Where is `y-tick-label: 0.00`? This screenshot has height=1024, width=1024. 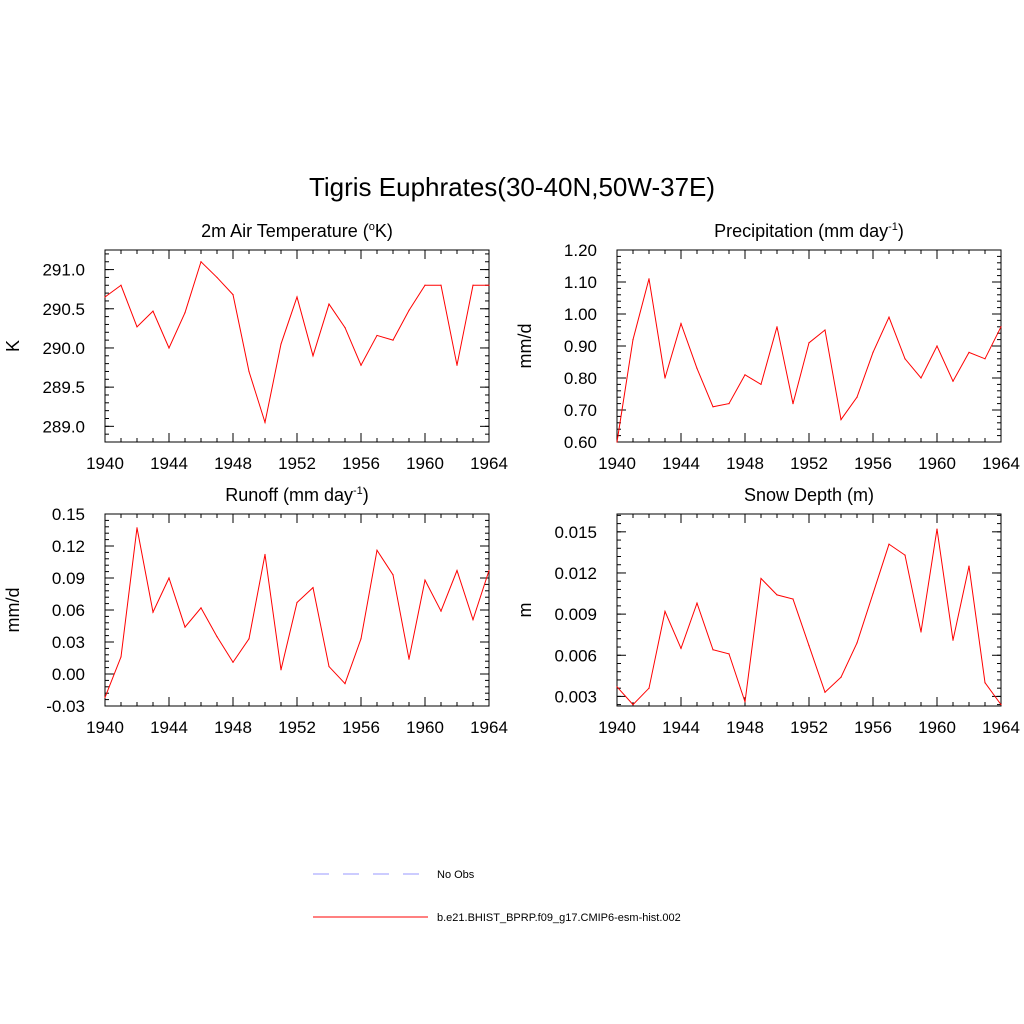
y-tick-label: 0.00 is located at coordinates (68, 674).